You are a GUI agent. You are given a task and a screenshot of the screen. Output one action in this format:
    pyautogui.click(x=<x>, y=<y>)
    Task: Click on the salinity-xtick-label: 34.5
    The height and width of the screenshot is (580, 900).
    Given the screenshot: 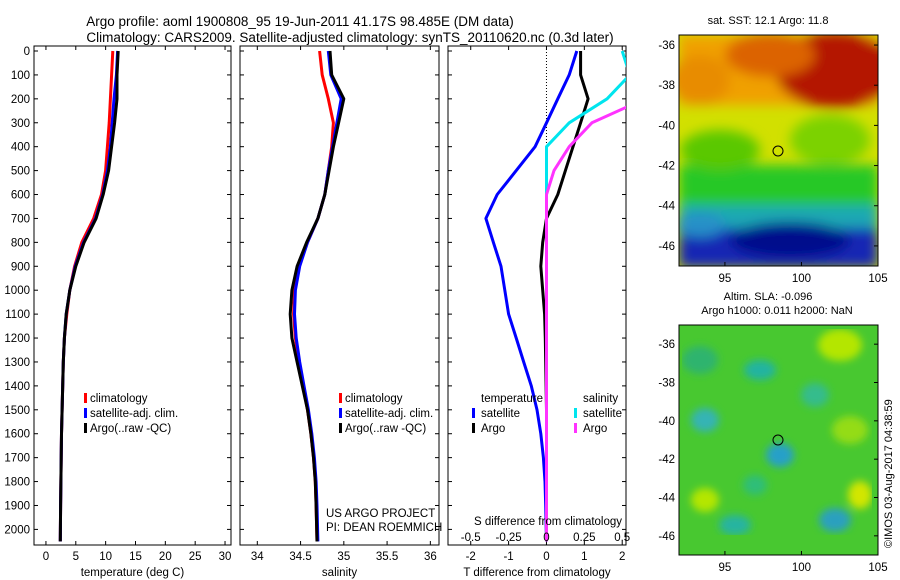 What is the action you would take?
    pyautogui.click(x=300, y=557)
    